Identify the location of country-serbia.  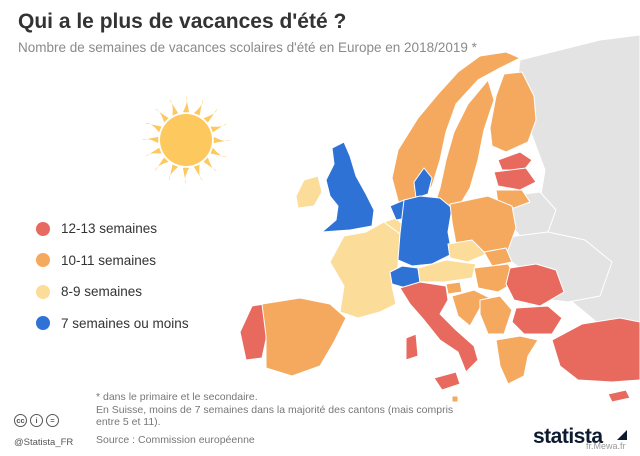
(496, 315).